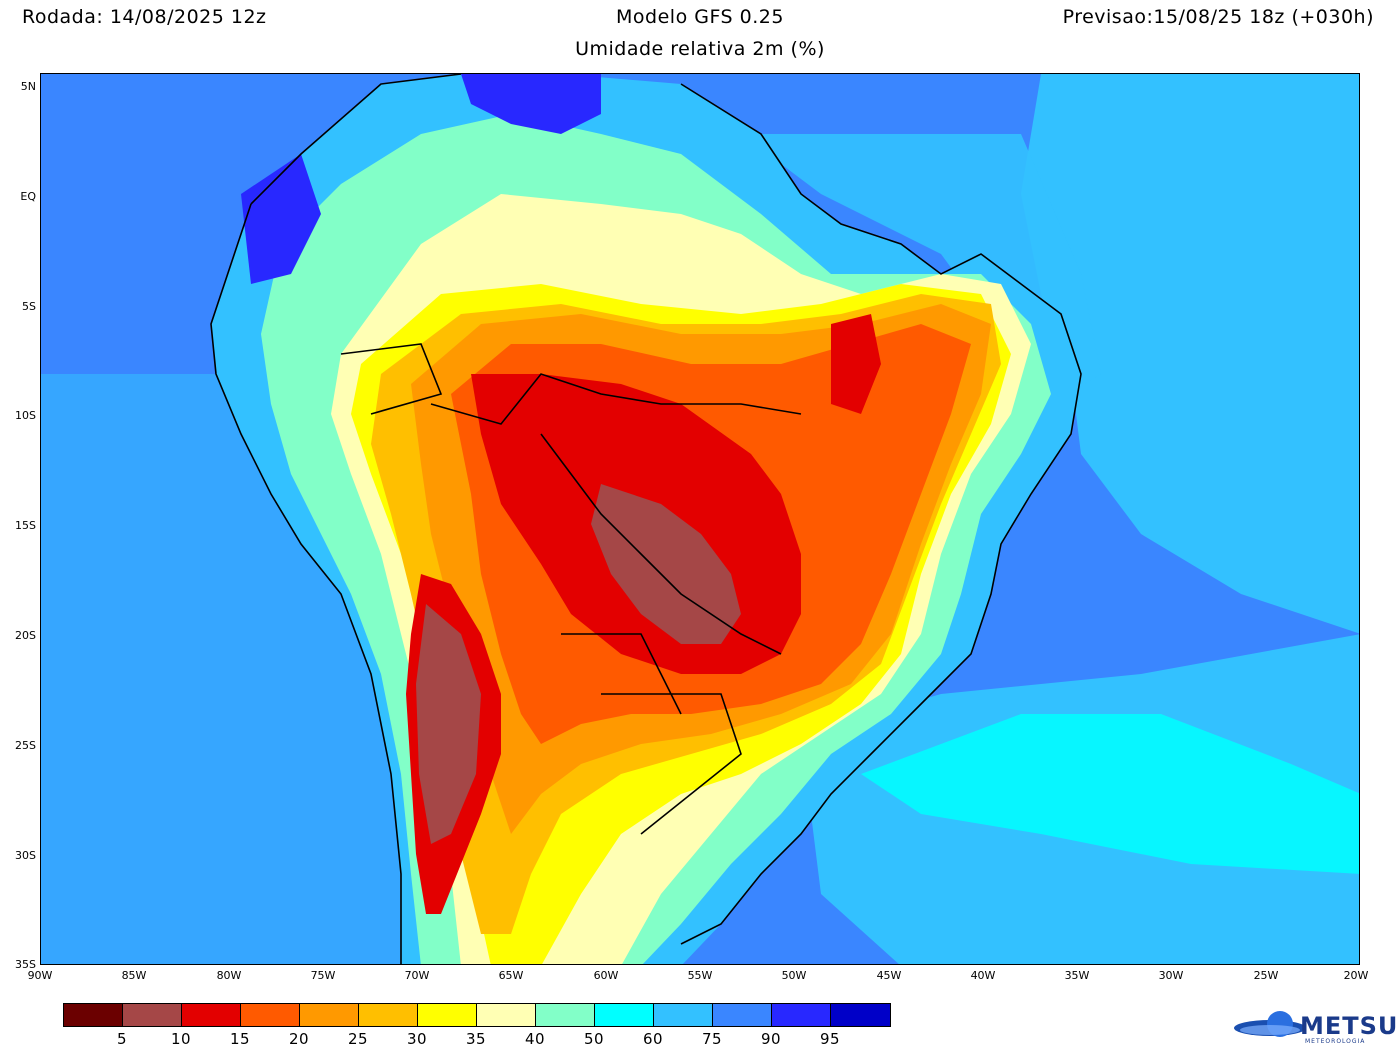 The image size is (1400, 1052). I want to click on lon-label: 70W, so click(417, 975).